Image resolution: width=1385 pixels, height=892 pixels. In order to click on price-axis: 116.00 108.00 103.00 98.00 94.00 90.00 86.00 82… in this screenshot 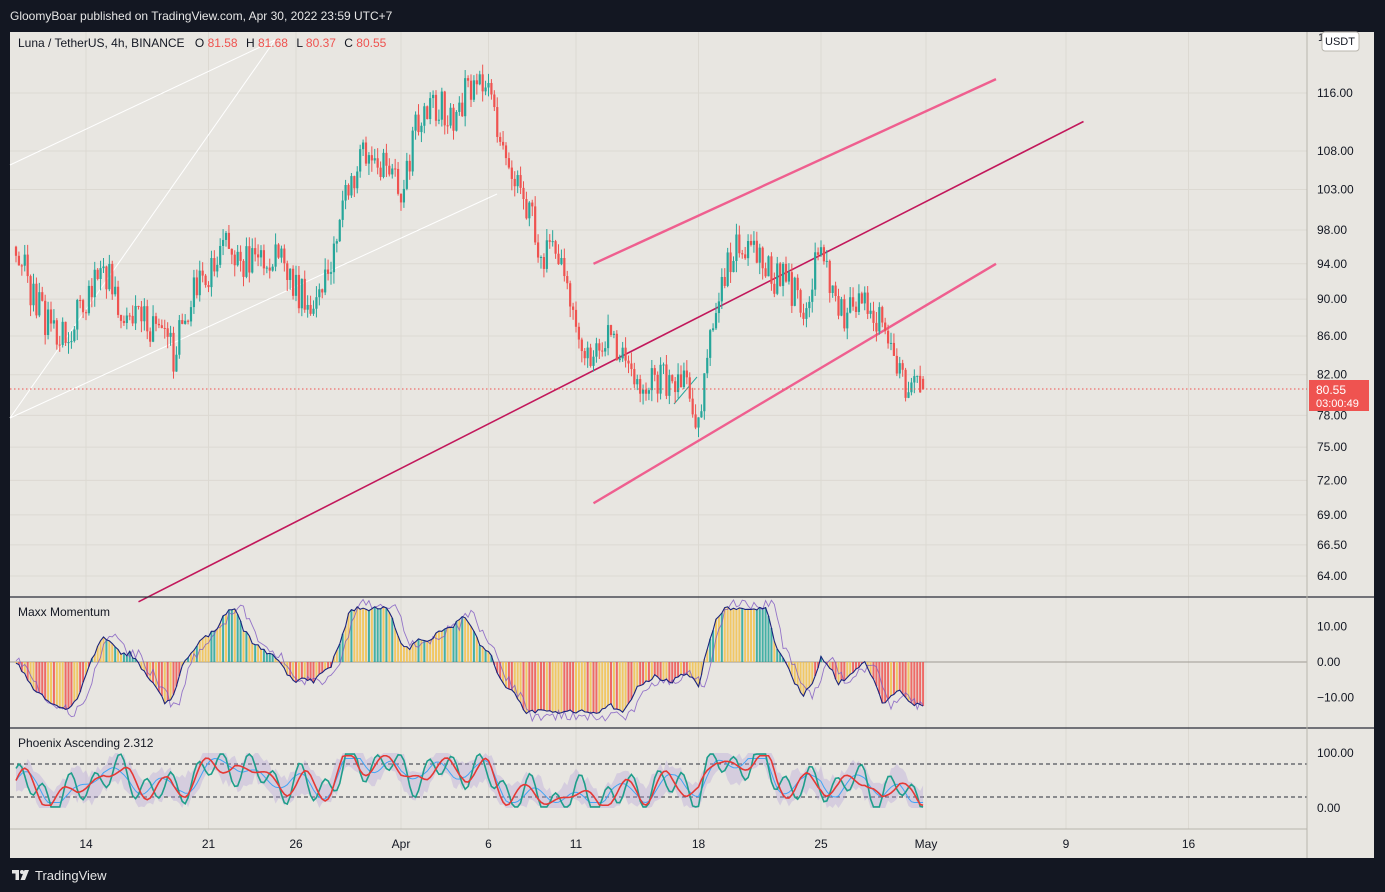, I will do `click(1335, 334)`.